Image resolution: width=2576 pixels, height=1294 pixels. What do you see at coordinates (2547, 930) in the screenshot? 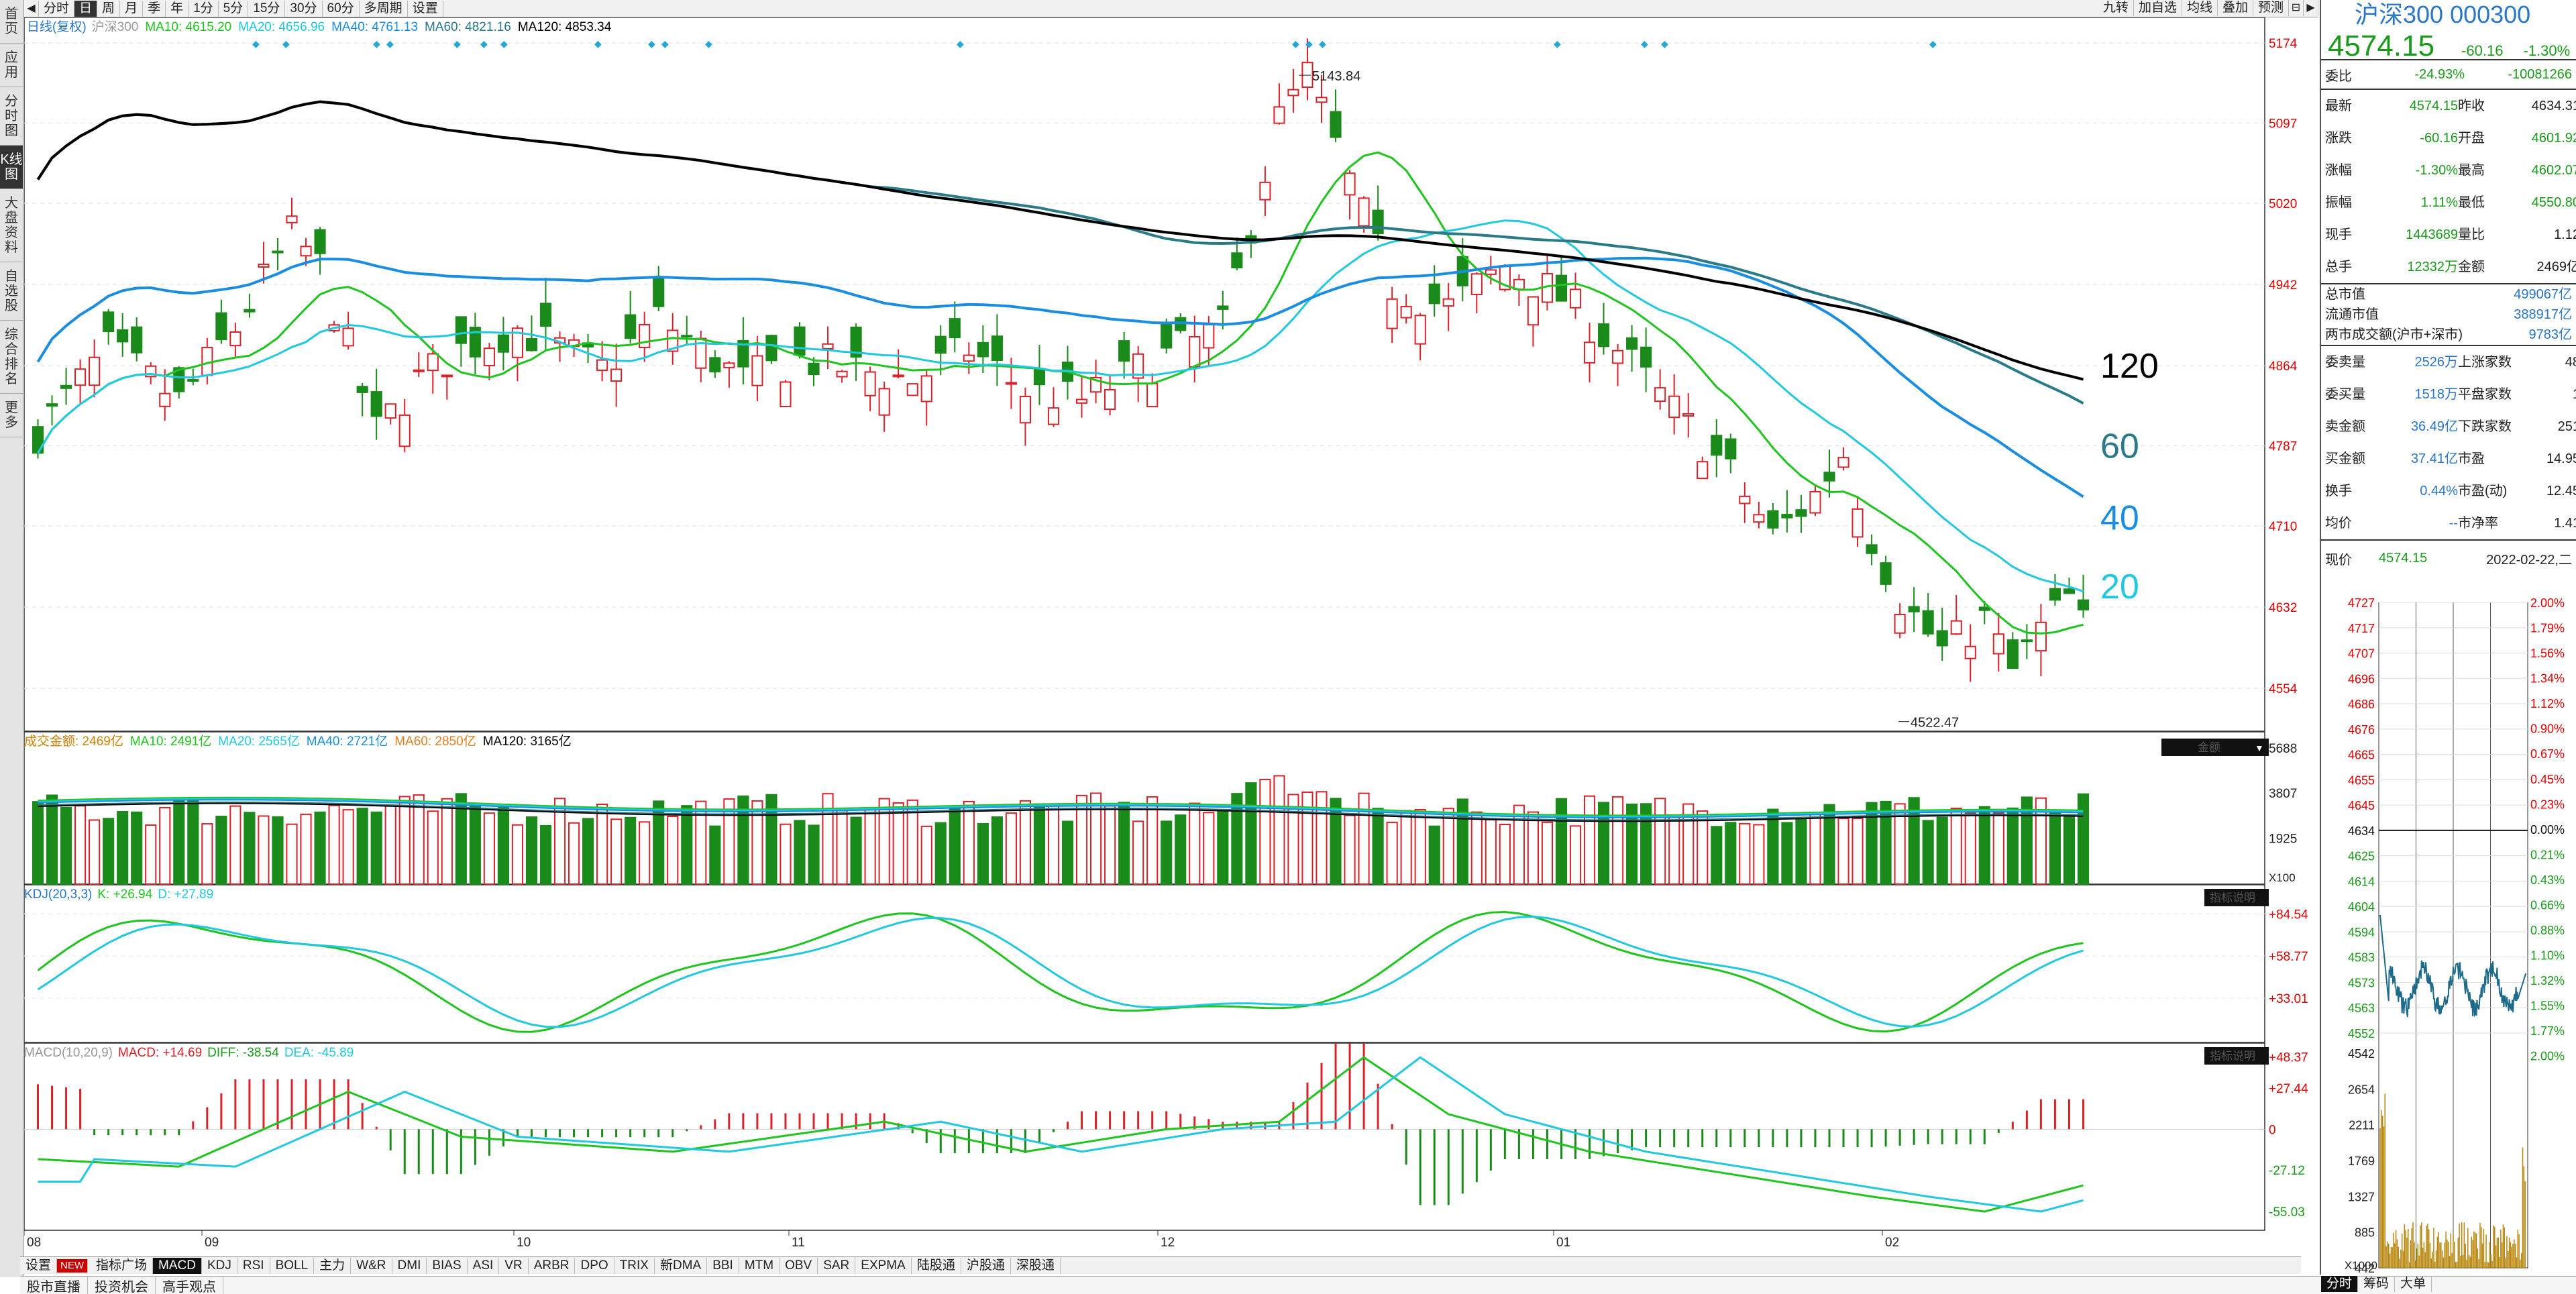
I see `mini-pct-tick: 0.88%` at bounding box center [2547, 930].